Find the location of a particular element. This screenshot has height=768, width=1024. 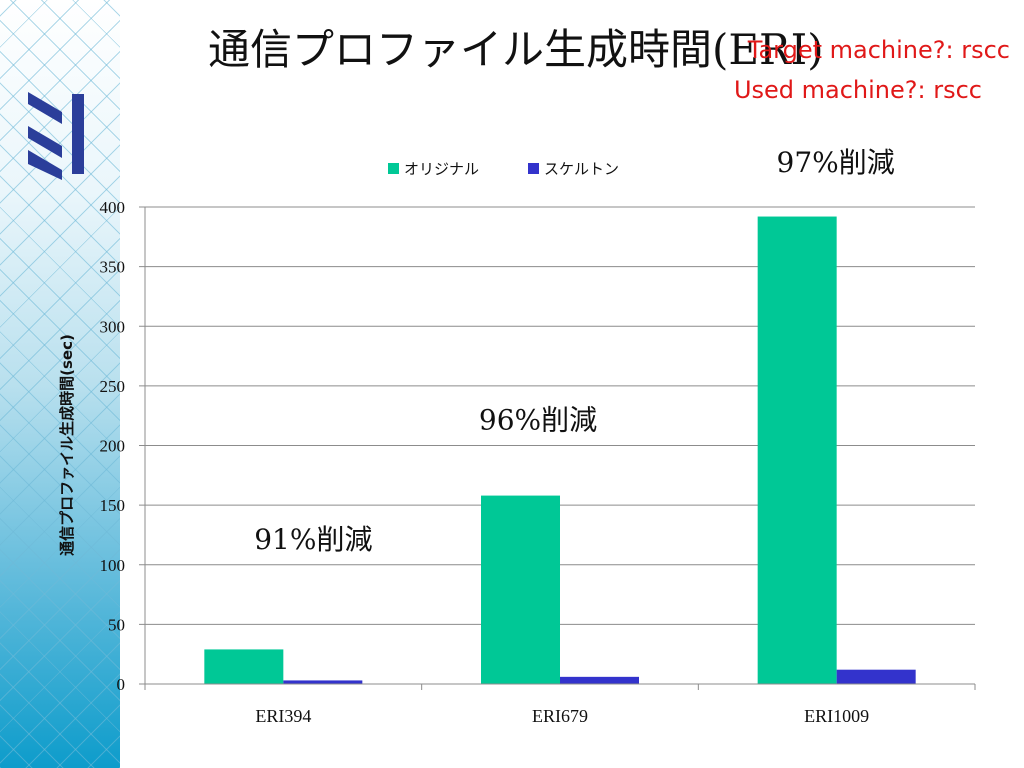

y-tick-label: 300 is located at coordinates (113, 326).